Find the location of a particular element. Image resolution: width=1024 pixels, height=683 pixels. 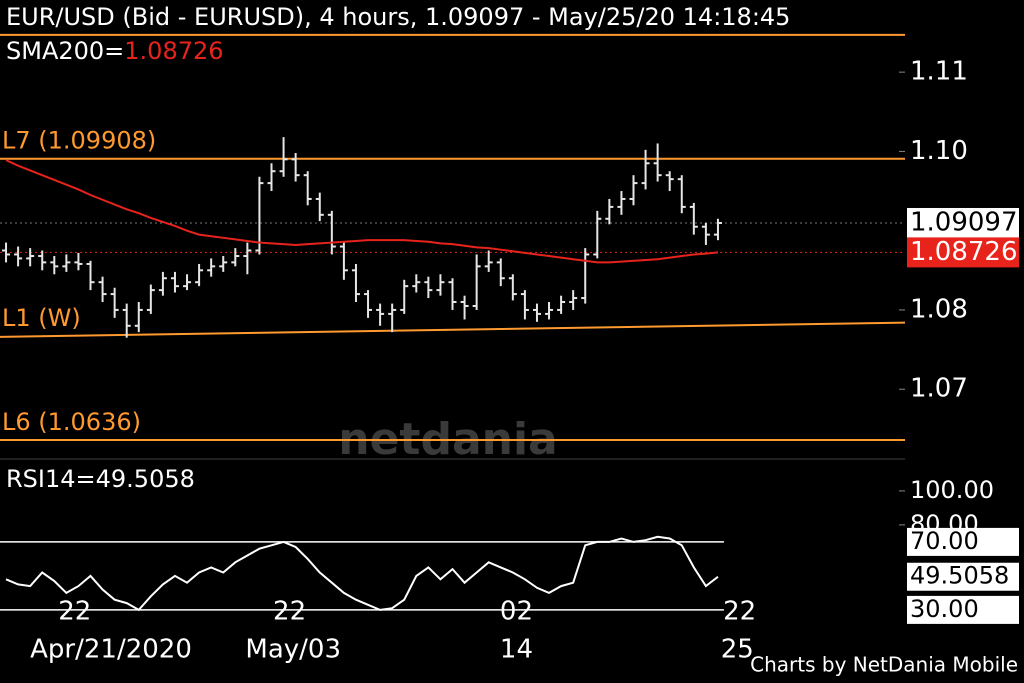

rsi-tick-label: 70.00 is located at coordinates (944, 541).